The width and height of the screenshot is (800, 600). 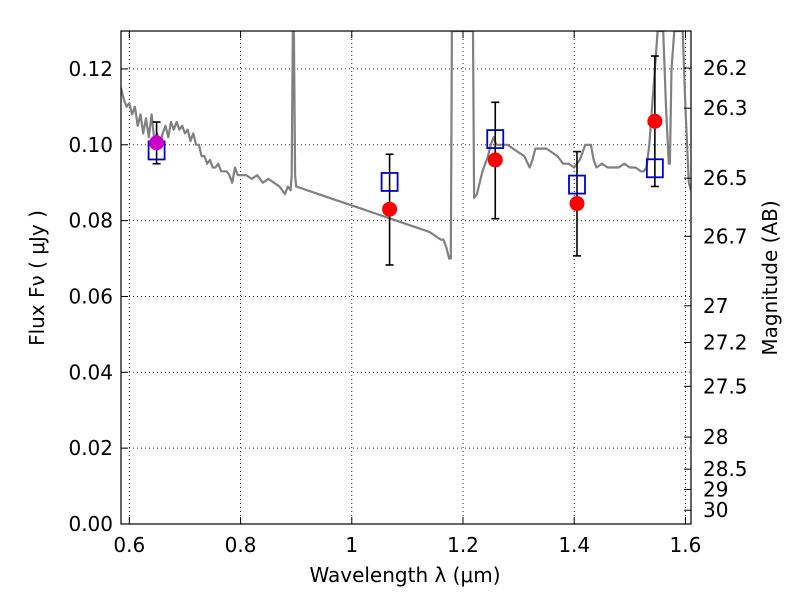 What do you see at coordinates (725, 386) in the screenshot?
I see `magnitude-tick-label: 27.5` at bounding box center [725, 386].